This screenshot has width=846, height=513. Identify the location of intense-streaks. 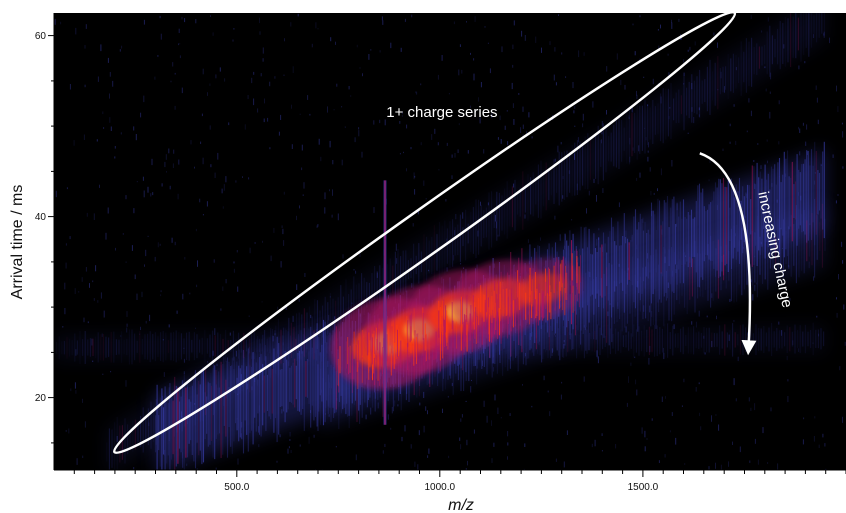
(459, 321).